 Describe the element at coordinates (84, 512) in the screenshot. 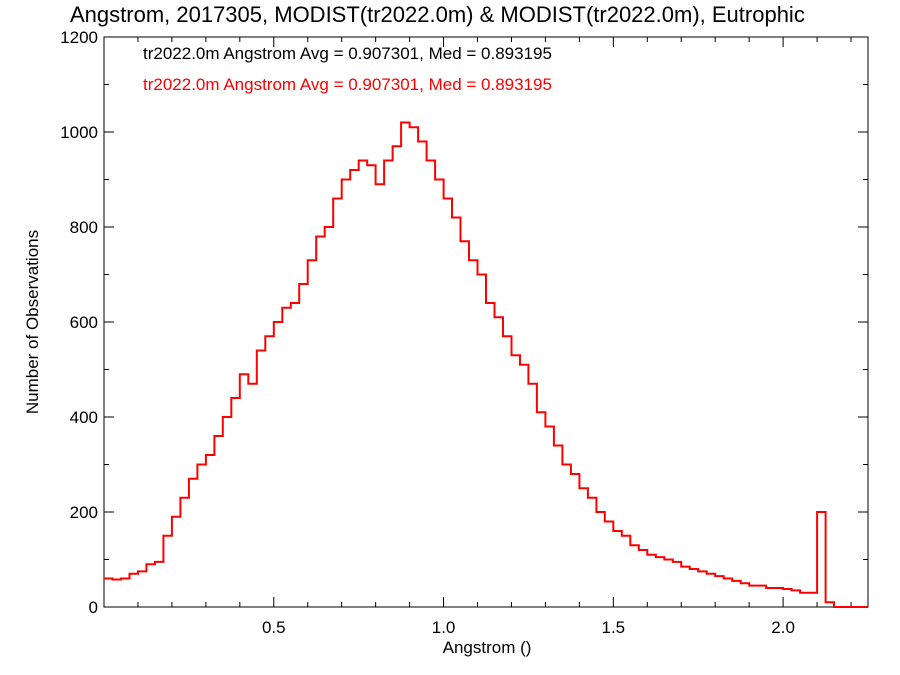

I see `y-tick-label: 200` at that location.